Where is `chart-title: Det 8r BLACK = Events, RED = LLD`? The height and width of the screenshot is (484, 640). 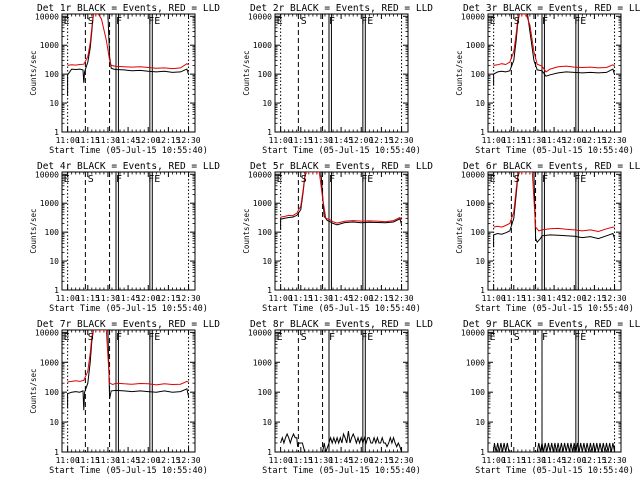 chart-title: Det 8r BLACK = Events, RED = LLD is located at coordinates (341, 324).